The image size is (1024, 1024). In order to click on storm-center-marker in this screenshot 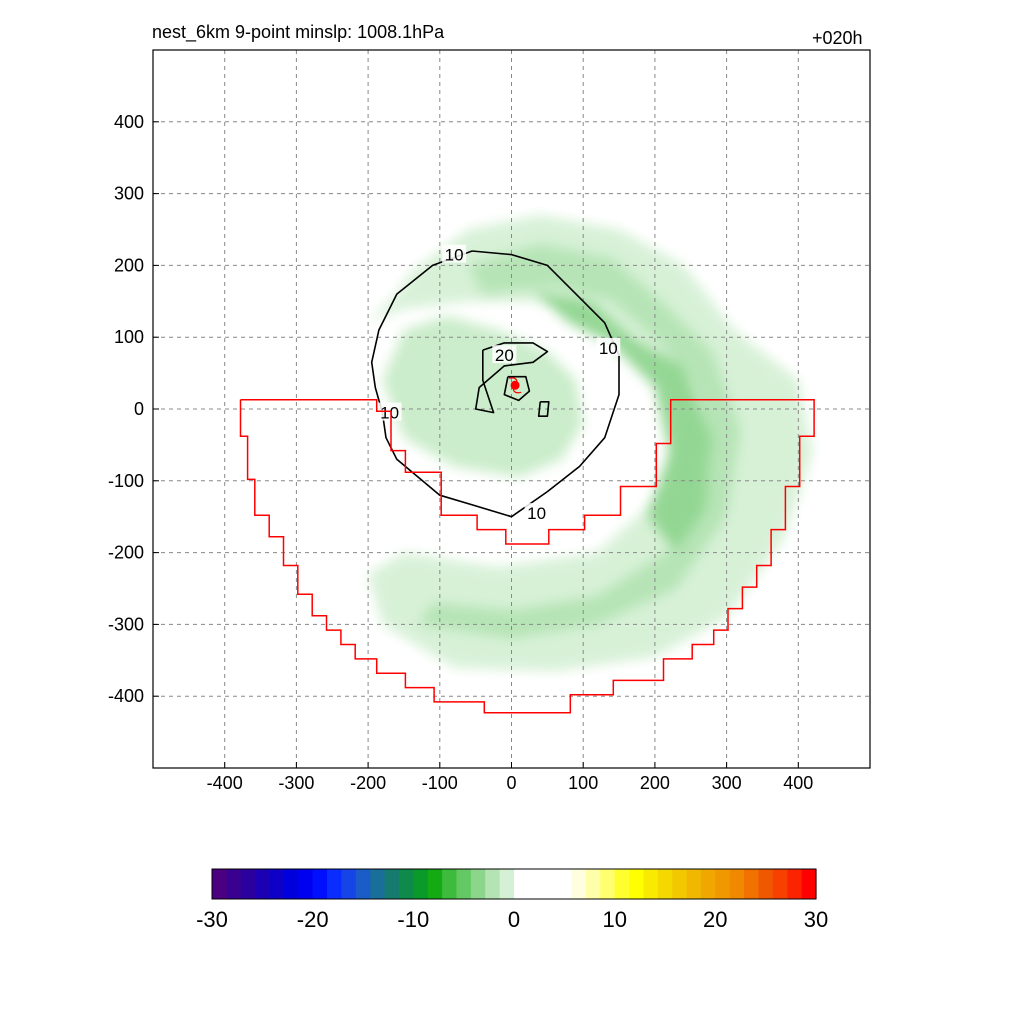, I will do `click(515, 385)`.